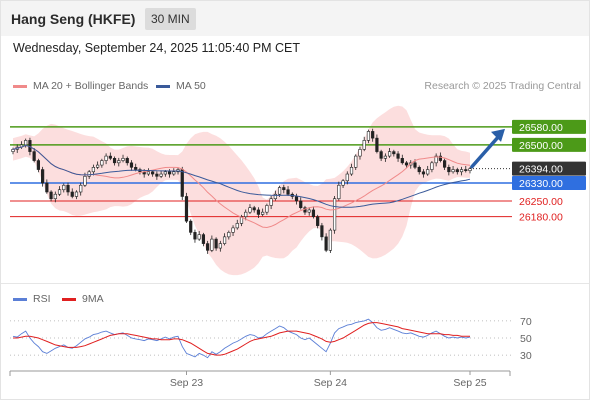  What do you see at coordinates (93, 299) in the screenshot?
I see `legend-label-9ma: 9MA` at bounding box center [93, 299].